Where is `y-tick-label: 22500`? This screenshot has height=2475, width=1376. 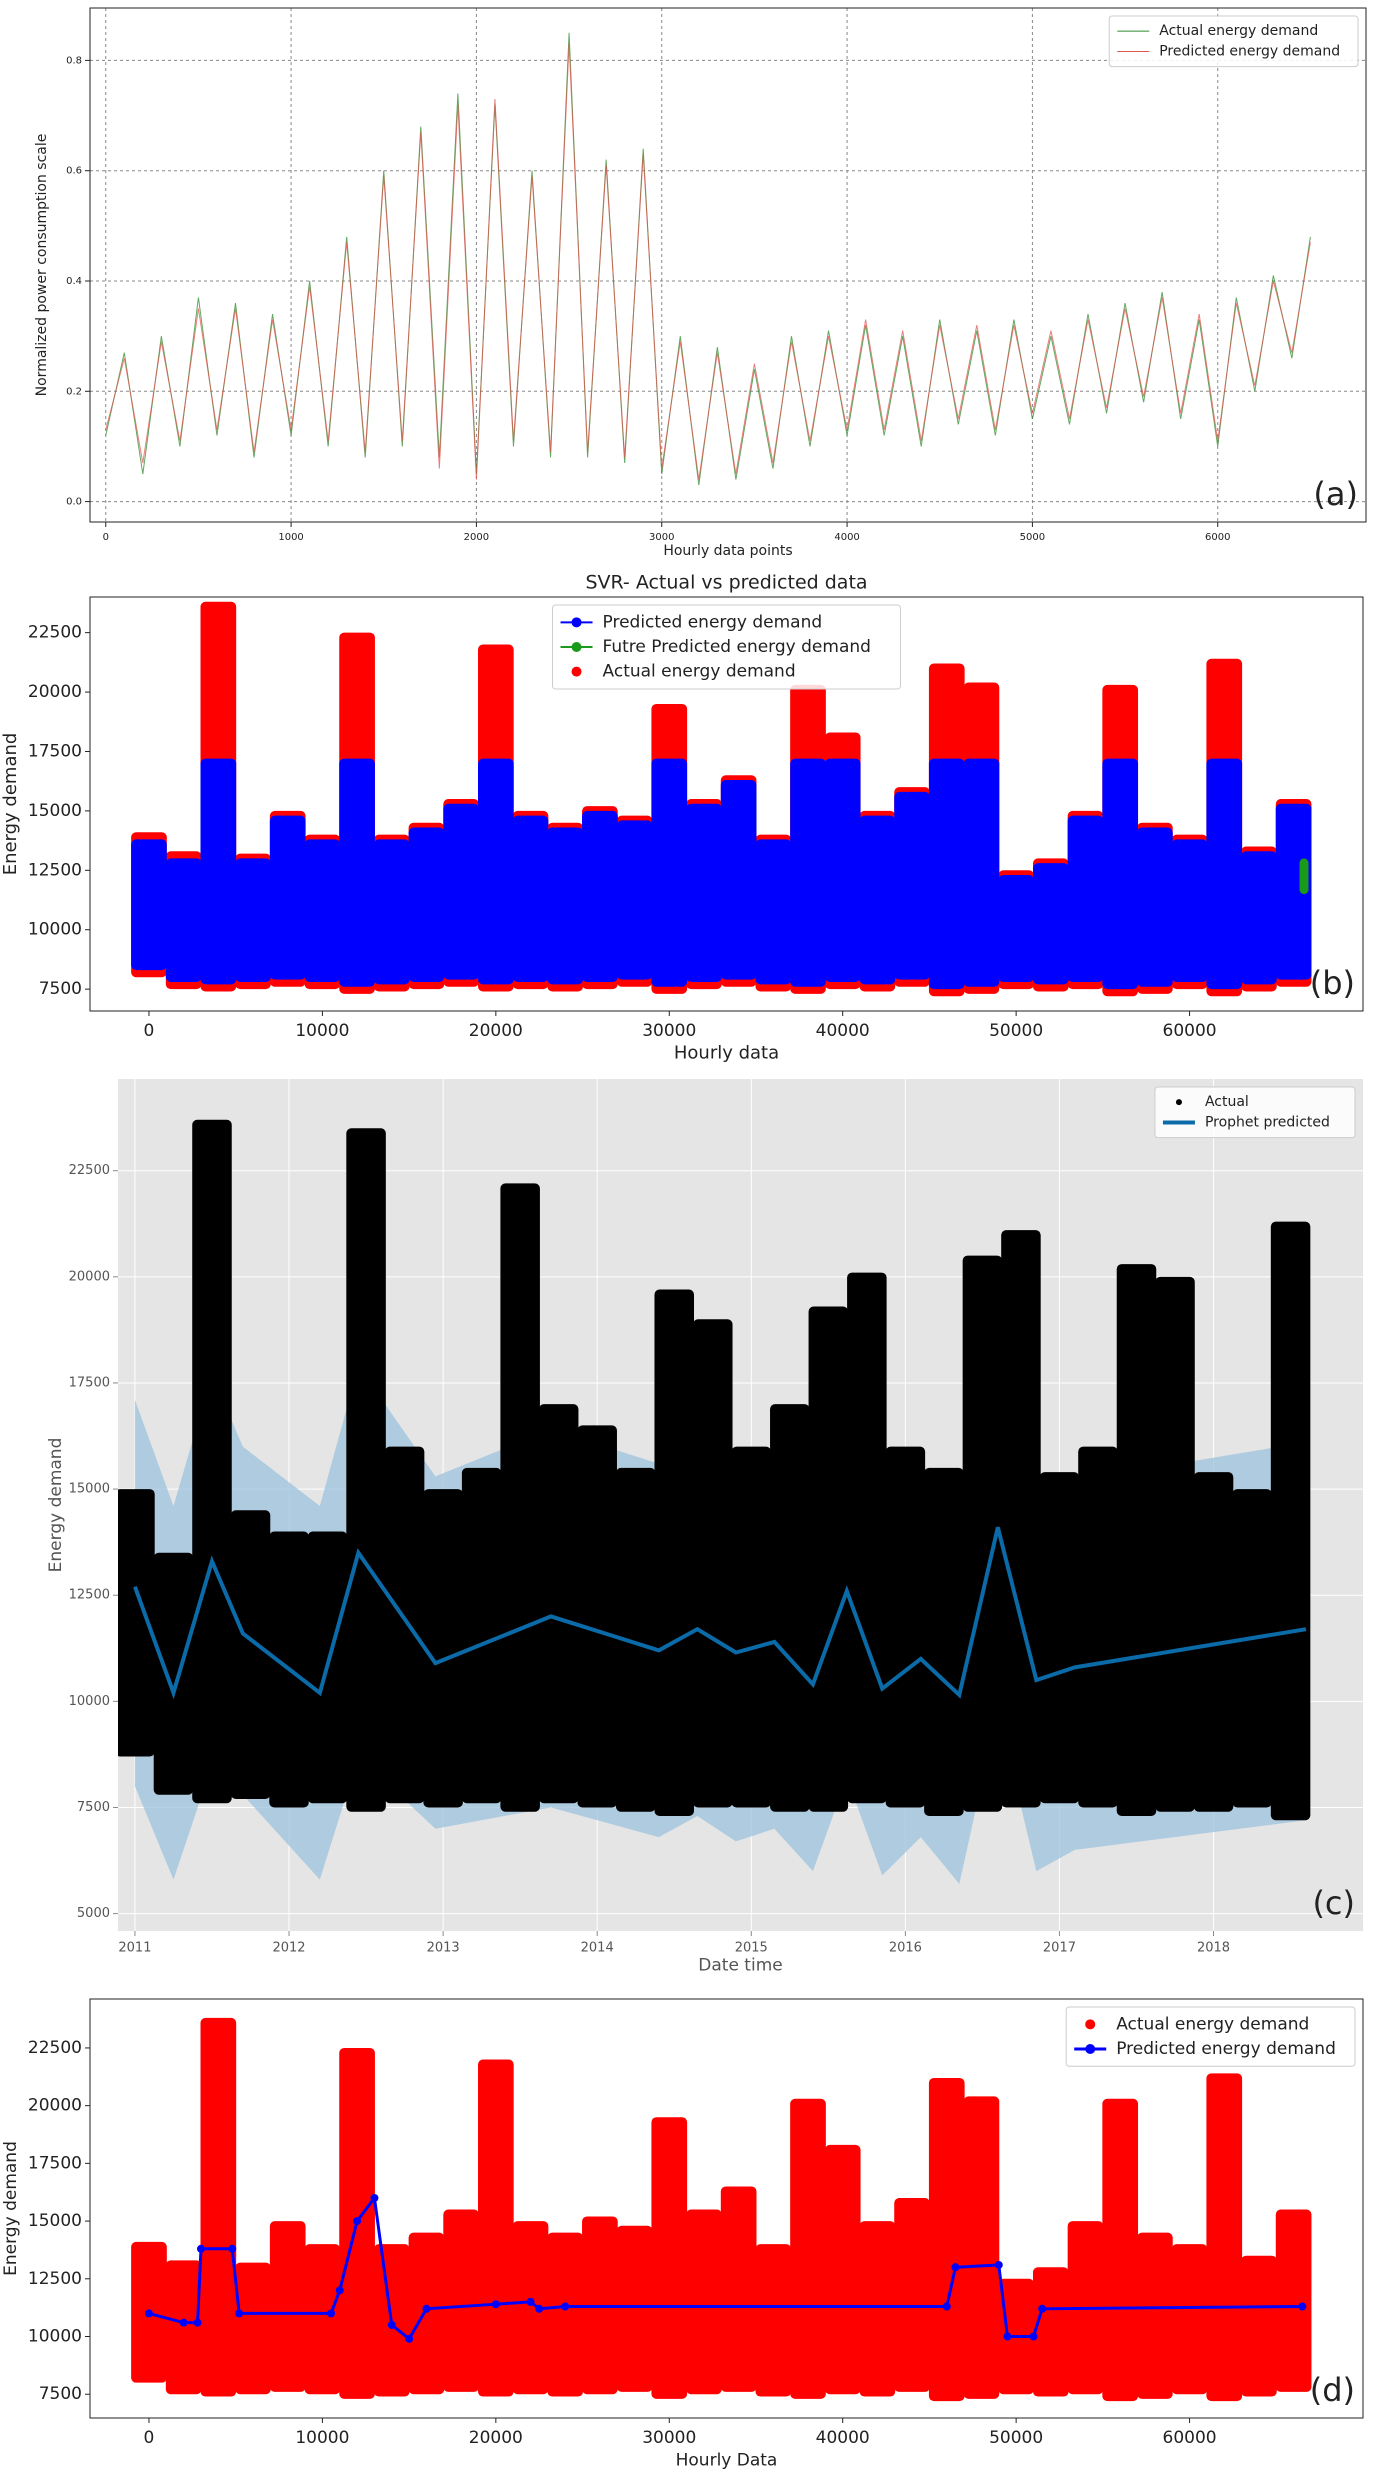
y-tick-label: 22500 is located at coordinates (89, 1170).